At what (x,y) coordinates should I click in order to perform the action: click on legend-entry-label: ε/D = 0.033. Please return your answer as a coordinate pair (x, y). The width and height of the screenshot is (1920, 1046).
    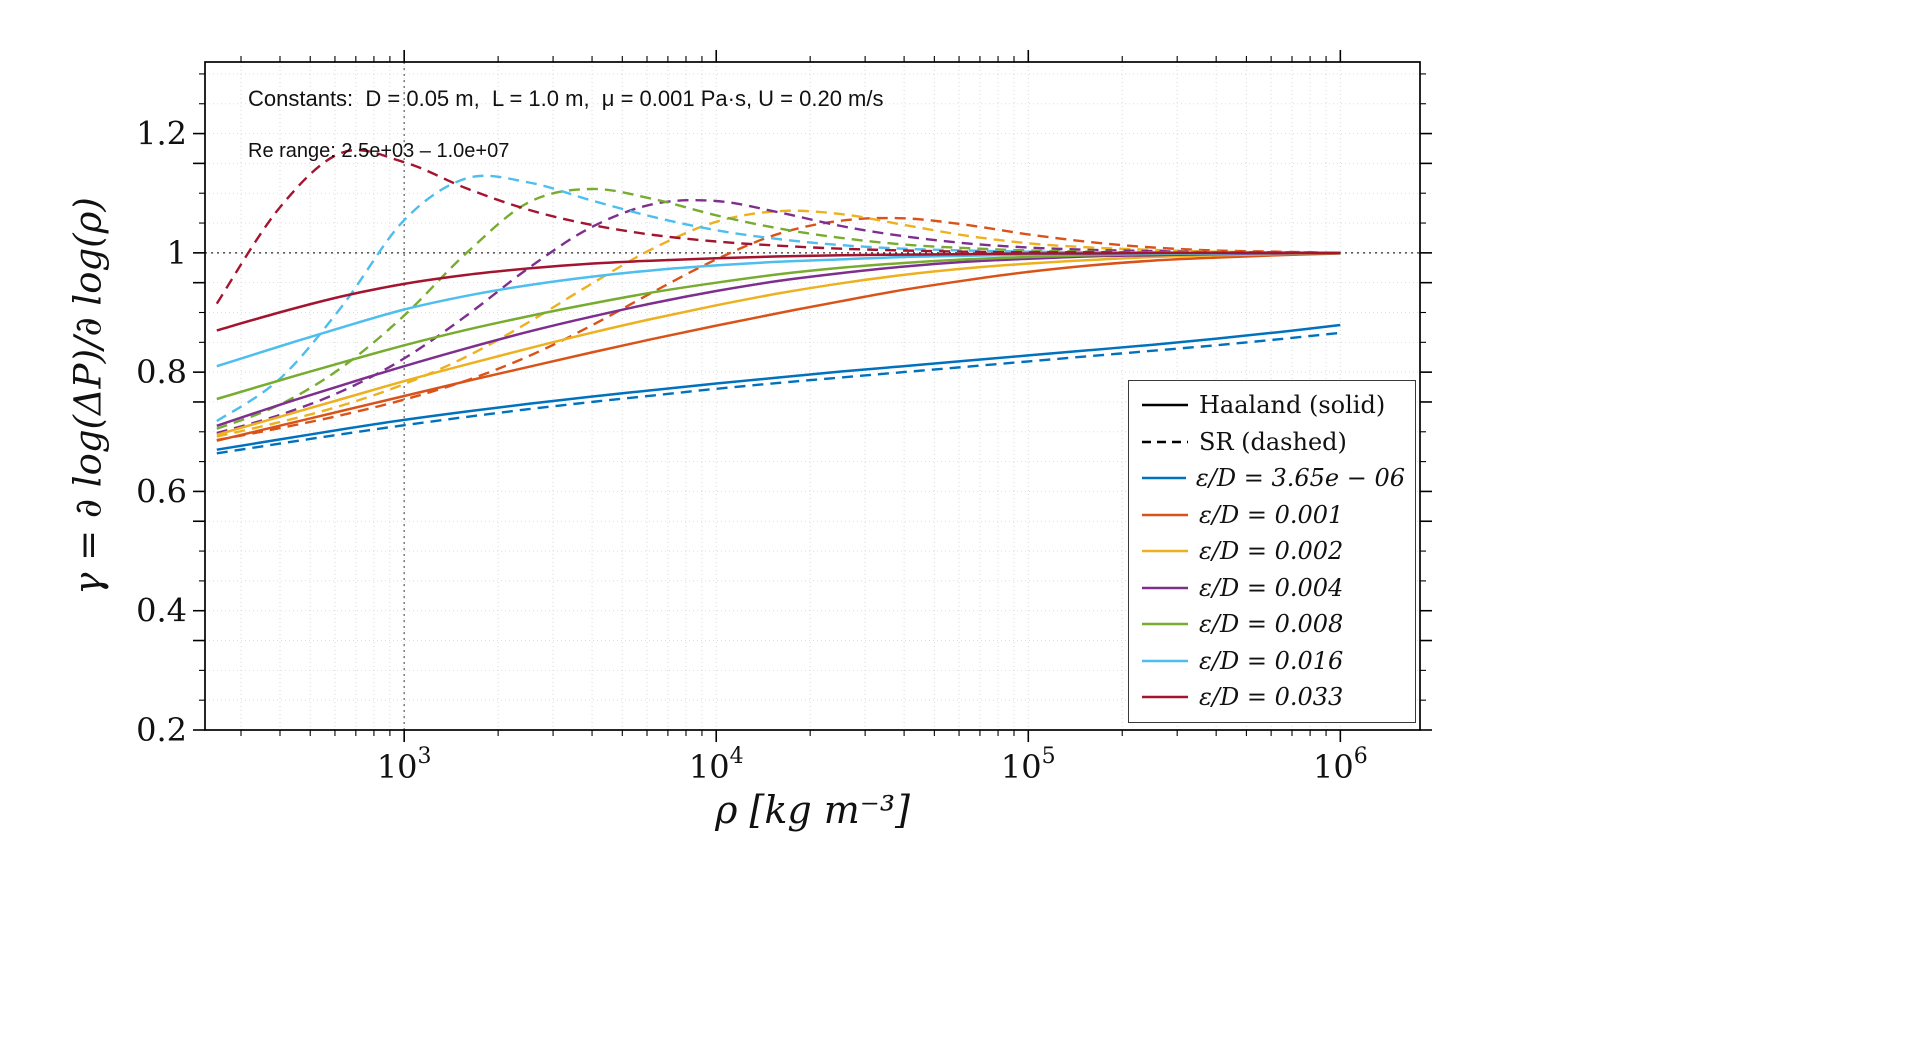
    Looking at the image, I should click on (1271, 697).